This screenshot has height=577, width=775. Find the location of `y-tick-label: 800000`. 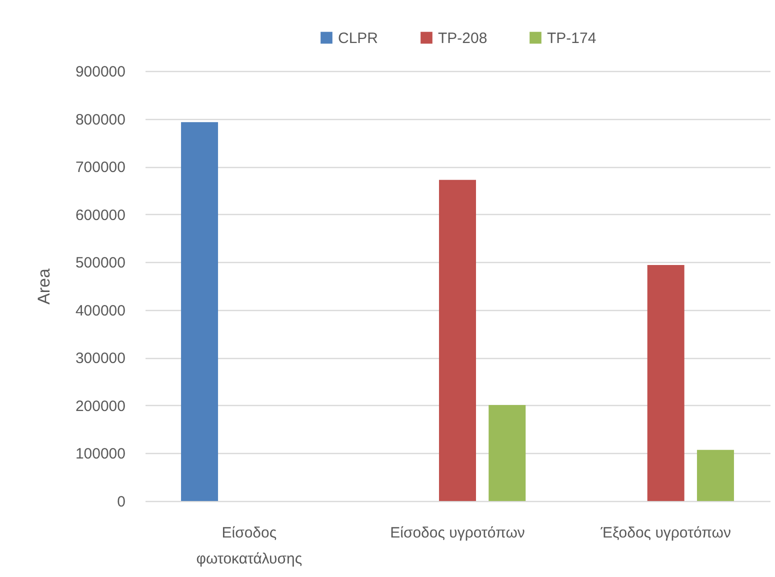

y-tick-label: 800000 is located at coordinates (100, 119).